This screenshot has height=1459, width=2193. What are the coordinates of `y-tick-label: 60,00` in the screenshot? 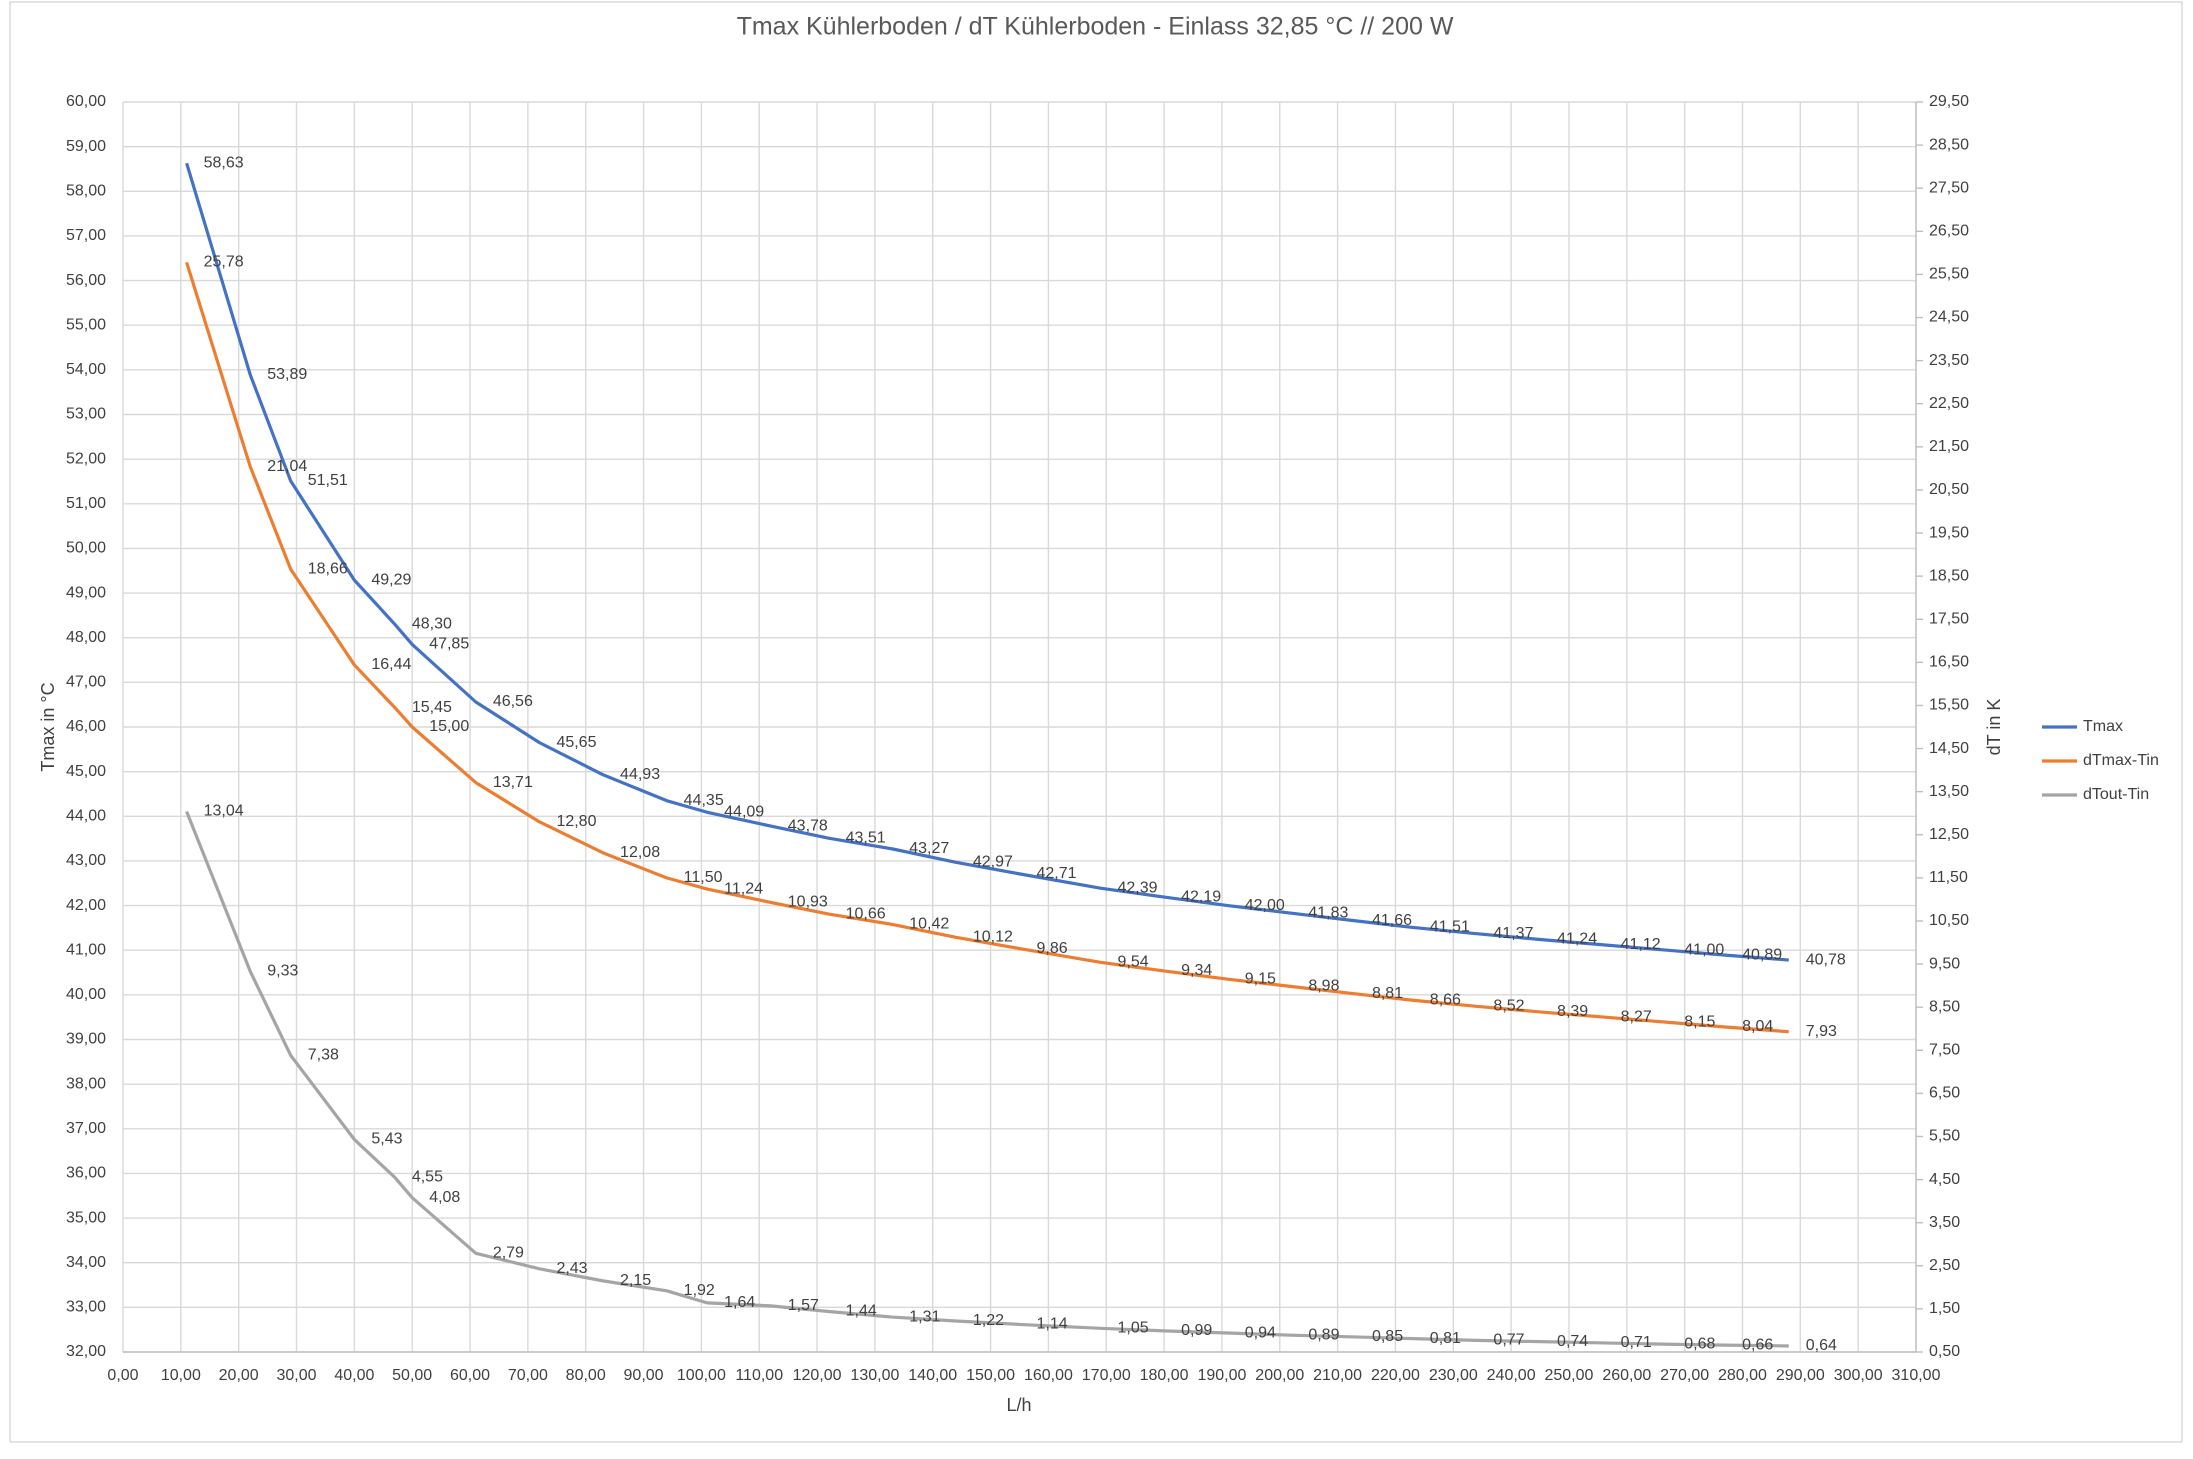 It's located at (86, 101).